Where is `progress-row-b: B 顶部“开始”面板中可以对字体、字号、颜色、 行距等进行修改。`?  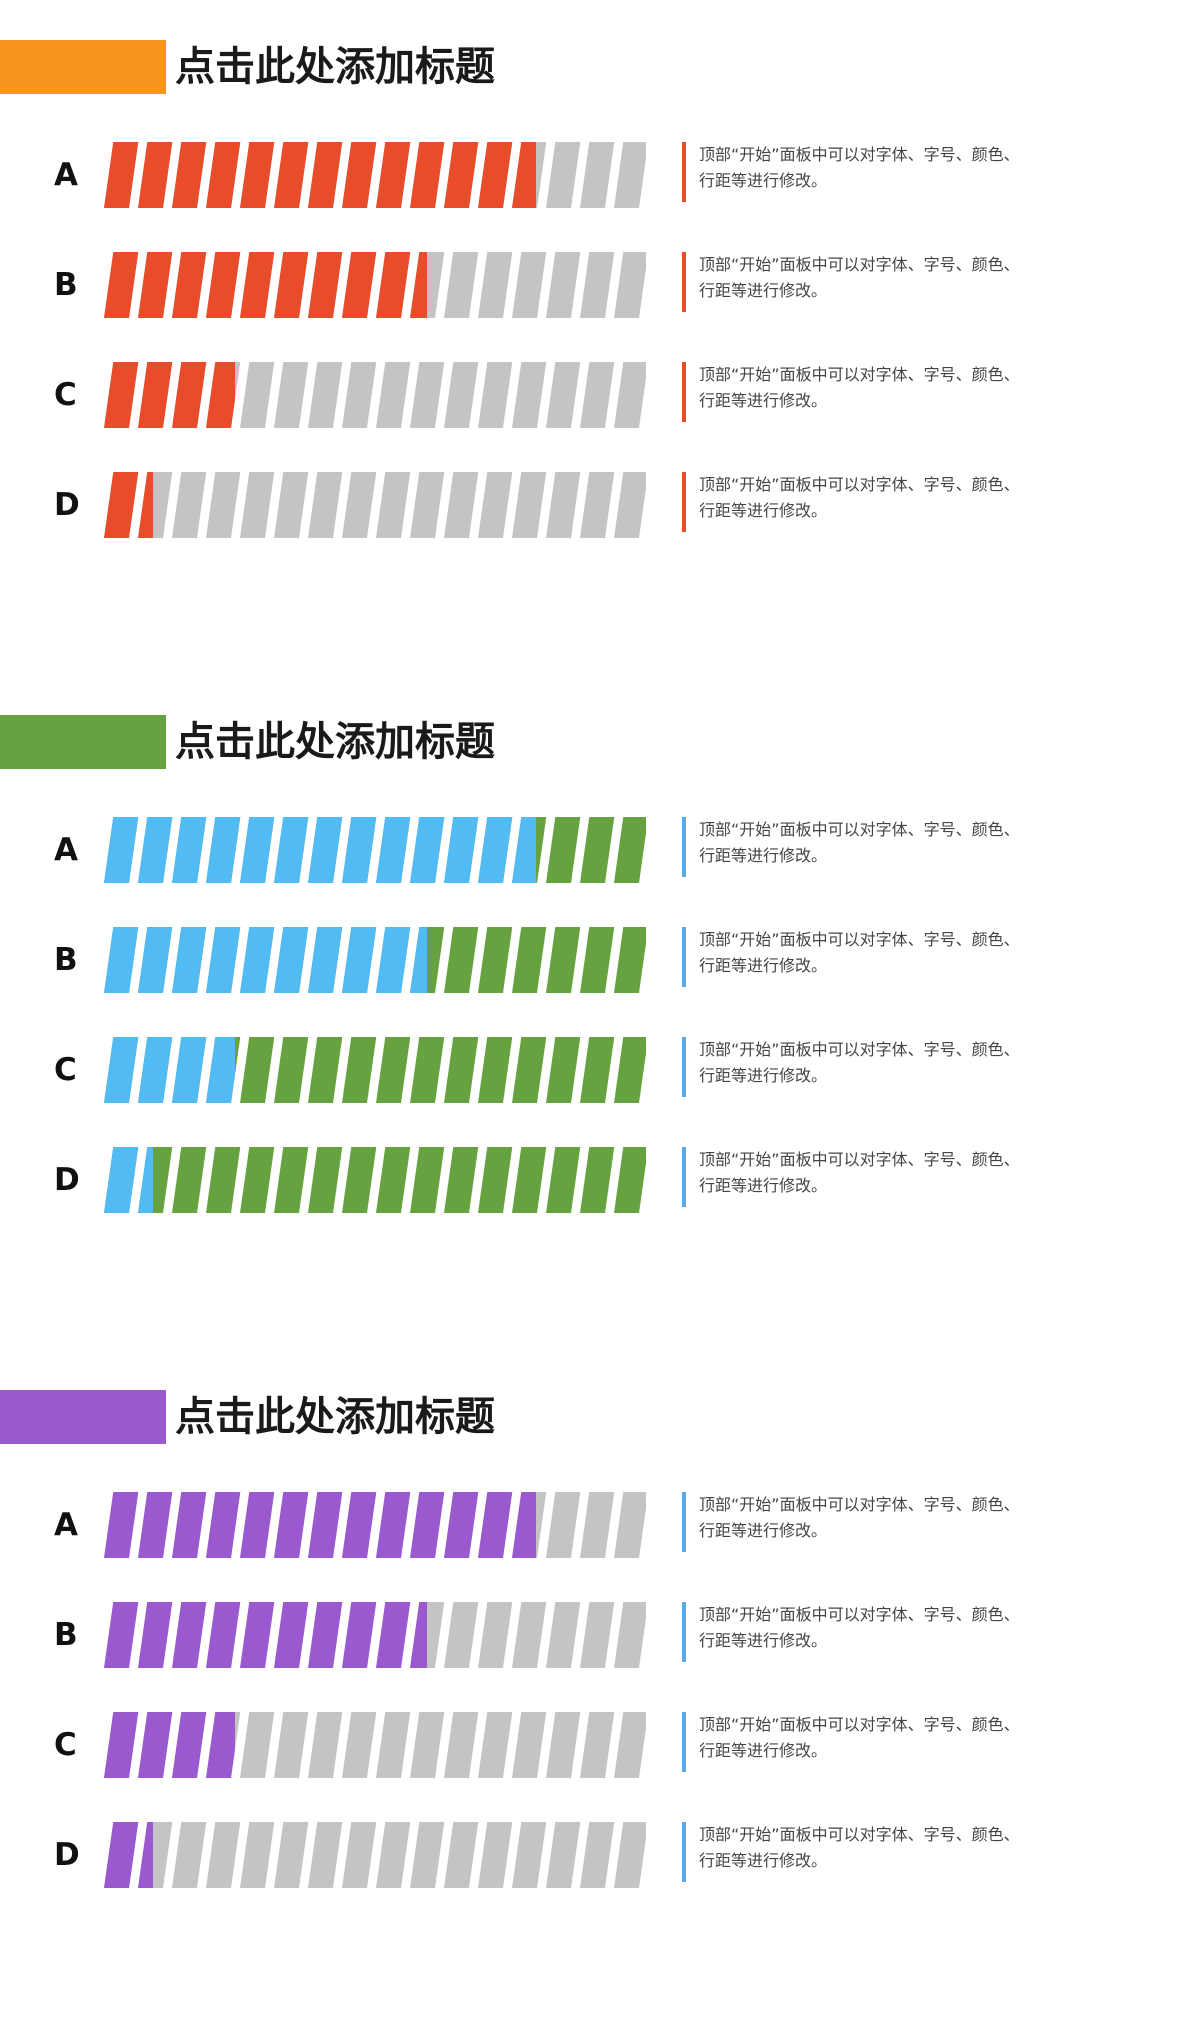
progress-row-b: B 顶部“开始”面板中可以对字体、字号、颜色、 行距等进行修改。 is located at coordinates (600, 285).